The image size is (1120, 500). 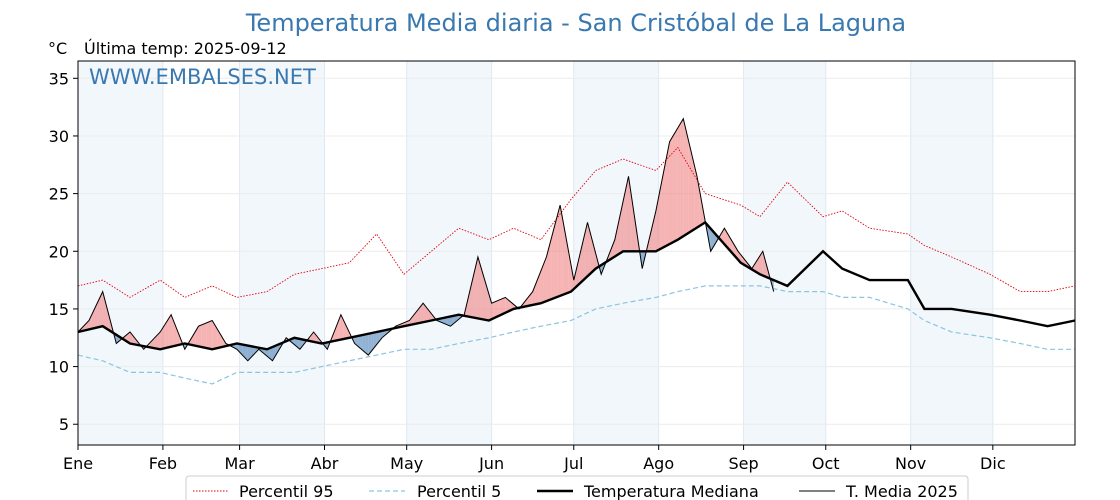 I want to click on y-tick-label: 5, so click(x=64, y=424).